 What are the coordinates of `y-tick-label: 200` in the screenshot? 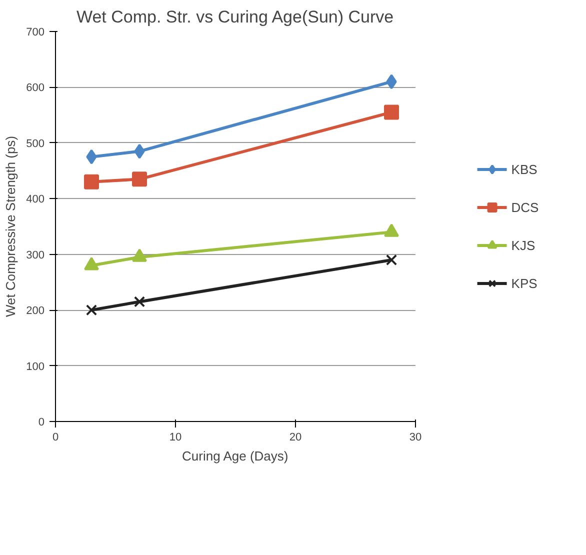 It's located at (35, 311).